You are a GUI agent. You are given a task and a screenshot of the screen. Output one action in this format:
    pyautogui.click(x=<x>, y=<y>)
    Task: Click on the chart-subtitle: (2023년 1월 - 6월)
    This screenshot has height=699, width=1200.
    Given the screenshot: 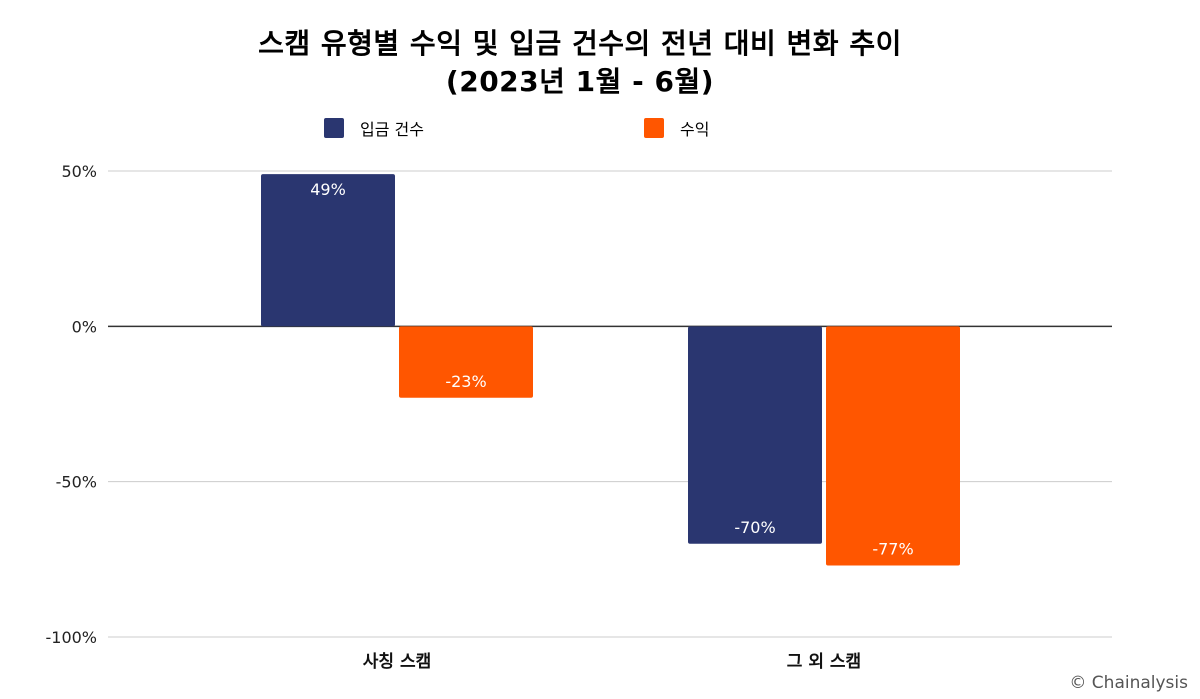 What is the action you would take?
    pyautogui.click(x=580, y=81)
    